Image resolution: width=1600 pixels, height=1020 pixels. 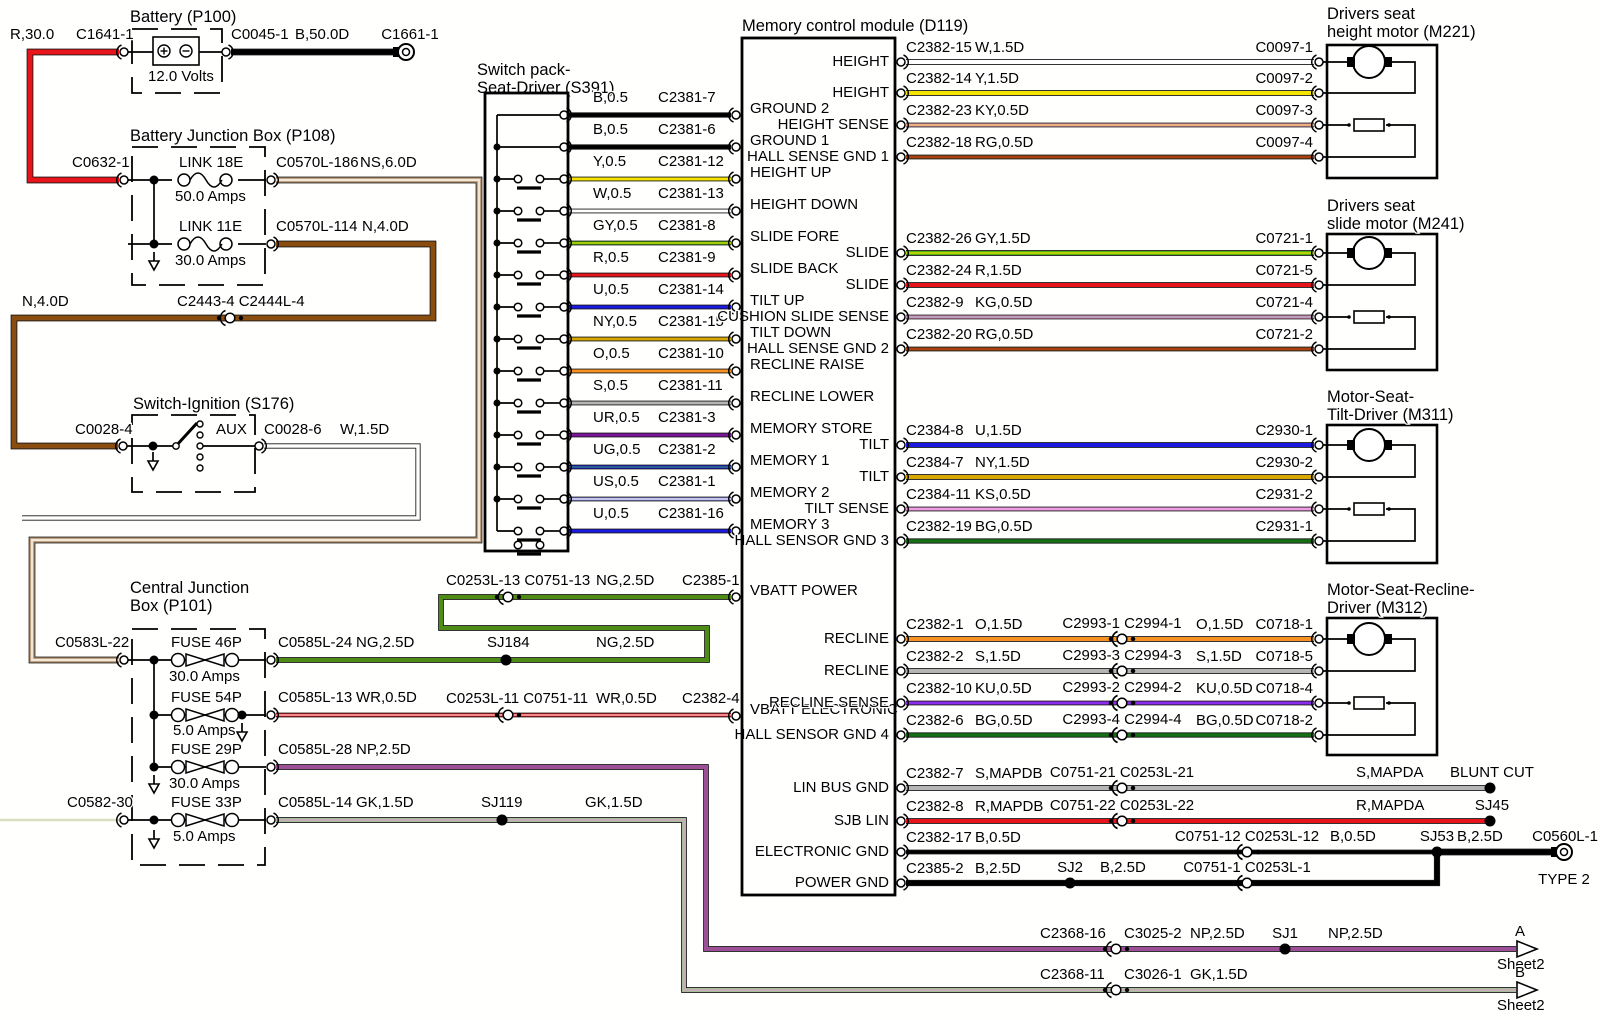 What do you see at coordinates (210, 226) in the screenshot?
I see `label: LINK 11E` at bounding box center [210, 226].